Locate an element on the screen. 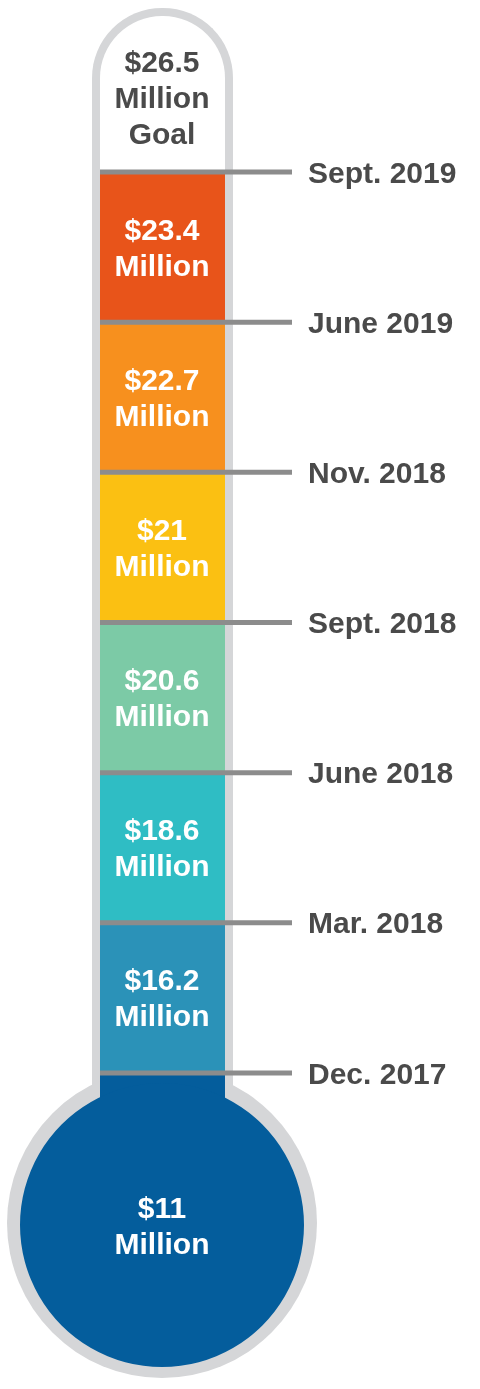 The image size is (480, 1389). data-label: $20.6 Million is located at coordinates (162, 698).